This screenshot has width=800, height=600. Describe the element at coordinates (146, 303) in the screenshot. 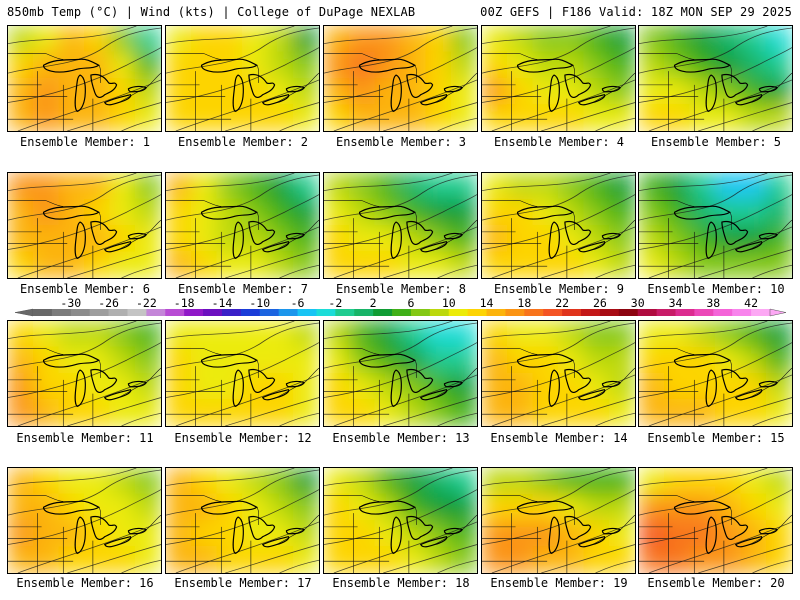

I see `colorbar-tick-label: -22` at that location.